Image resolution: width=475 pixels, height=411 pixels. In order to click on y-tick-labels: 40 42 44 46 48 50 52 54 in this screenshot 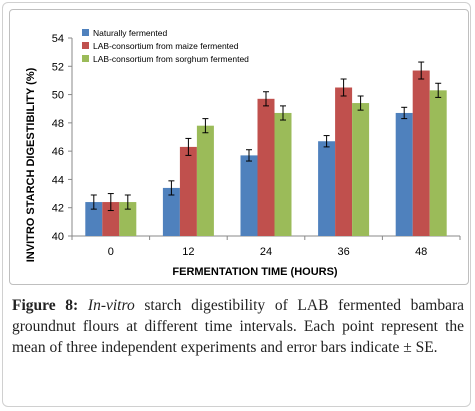, I will do `click(58, 138)`.